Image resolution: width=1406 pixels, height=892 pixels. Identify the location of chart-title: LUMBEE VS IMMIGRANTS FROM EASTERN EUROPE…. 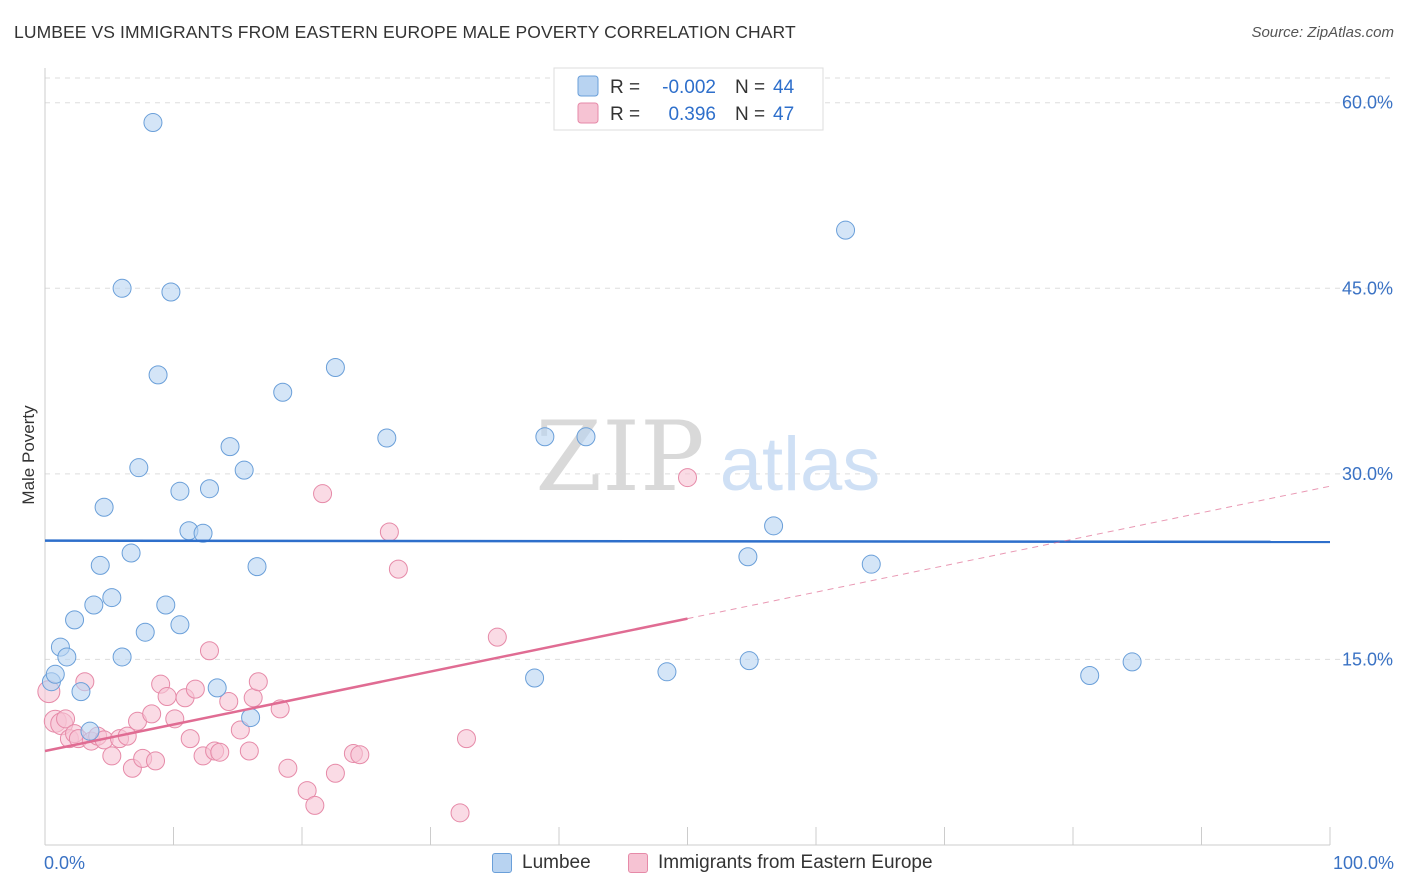
(405, 32).